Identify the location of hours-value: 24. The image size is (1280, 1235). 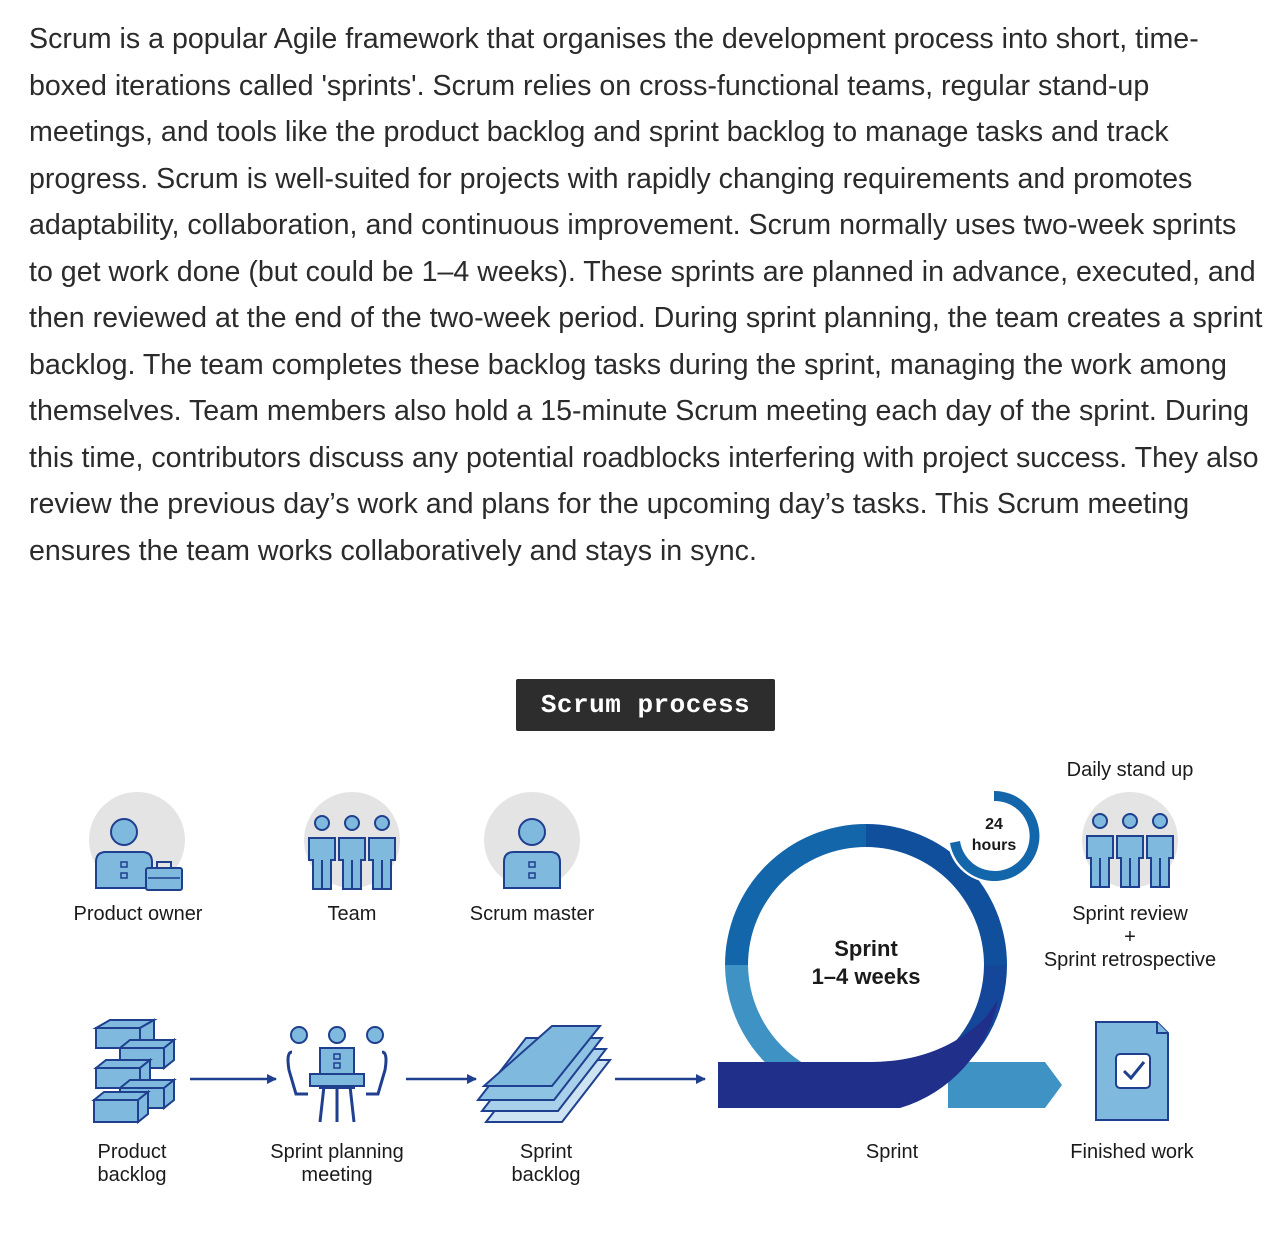
(994, 824).